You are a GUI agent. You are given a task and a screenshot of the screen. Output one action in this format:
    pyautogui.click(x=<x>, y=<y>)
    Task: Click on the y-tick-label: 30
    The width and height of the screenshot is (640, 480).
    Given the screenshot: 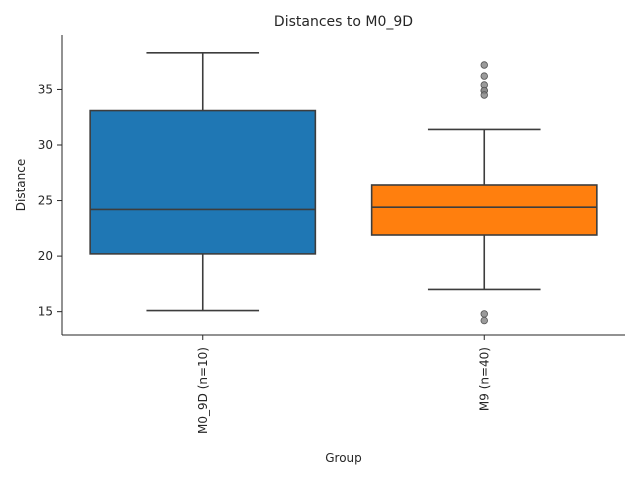 What is the action you would take?
    pyautogui.click(x=45, y=145)
    